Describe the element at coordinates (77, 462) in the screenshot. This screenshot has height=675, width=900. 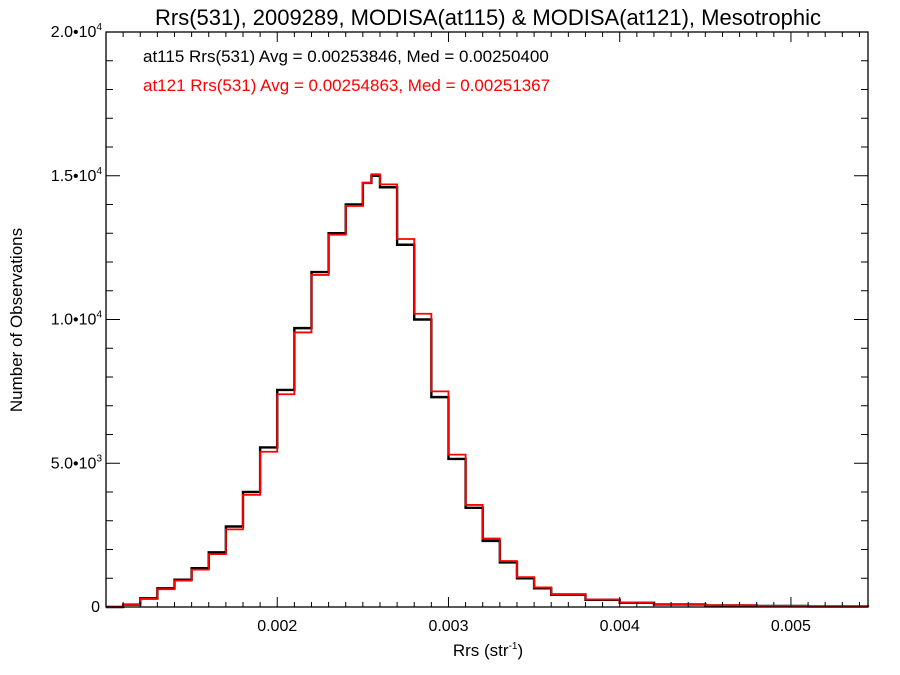
I see `y-tick-label: 5.0•103` at that location.